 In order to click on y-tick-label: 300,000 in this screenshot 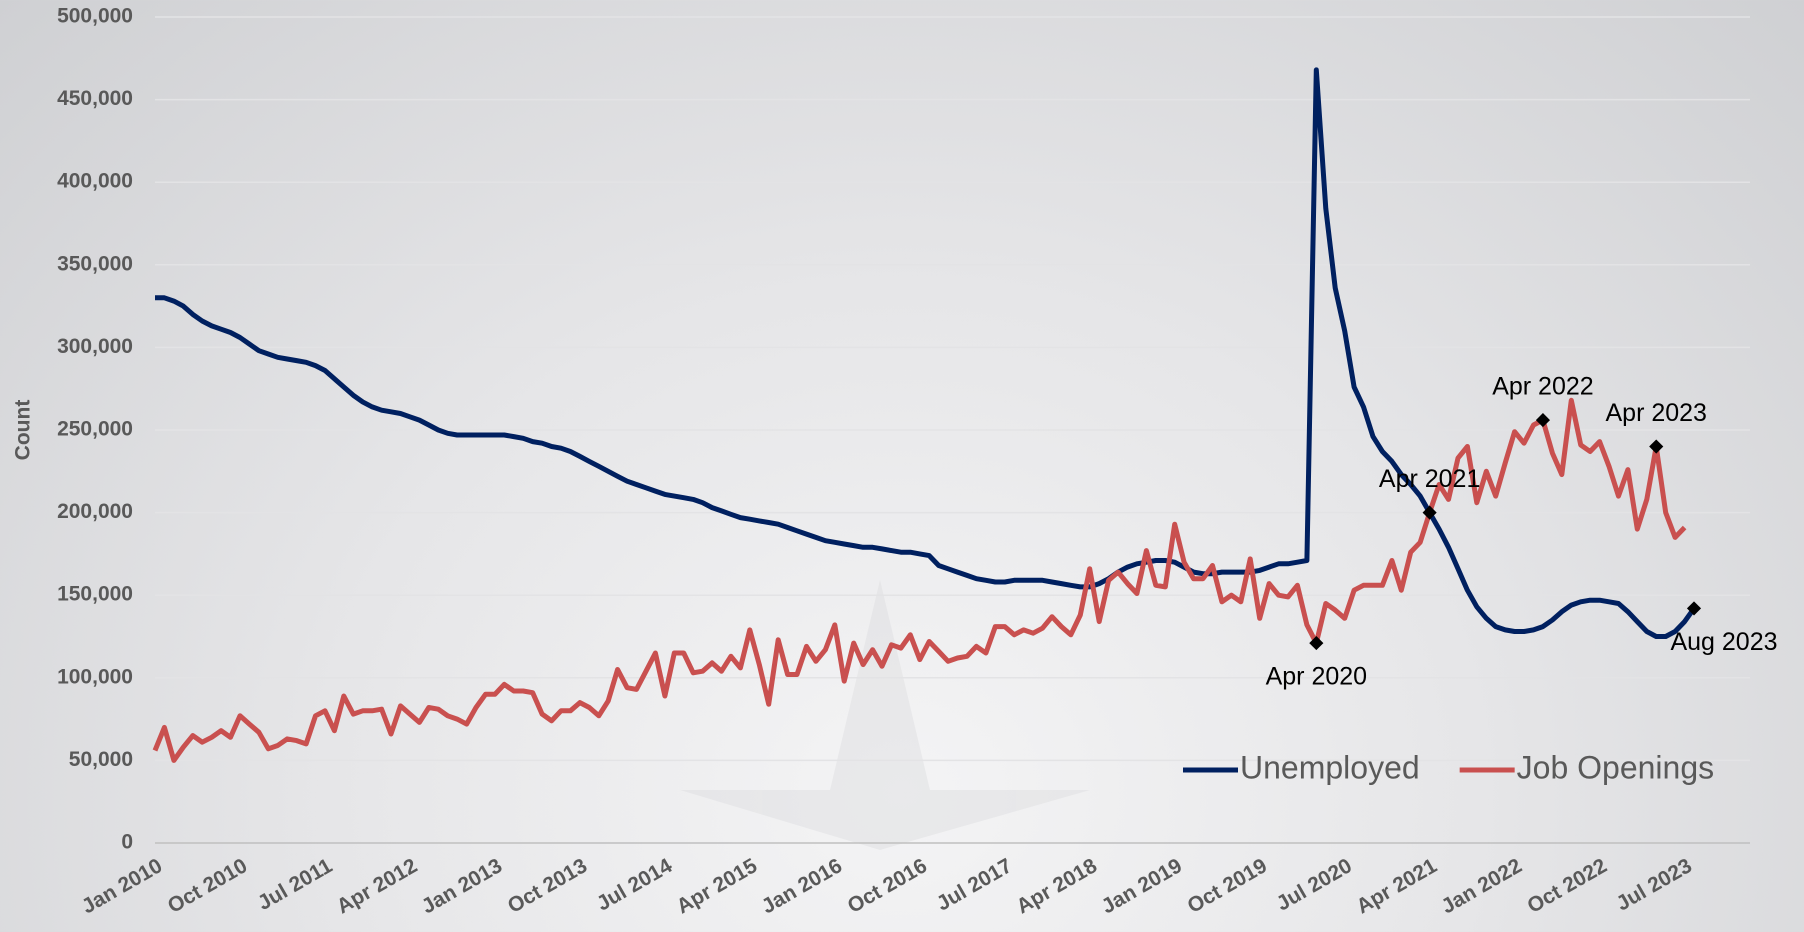, I will do `click(95, 346)`.